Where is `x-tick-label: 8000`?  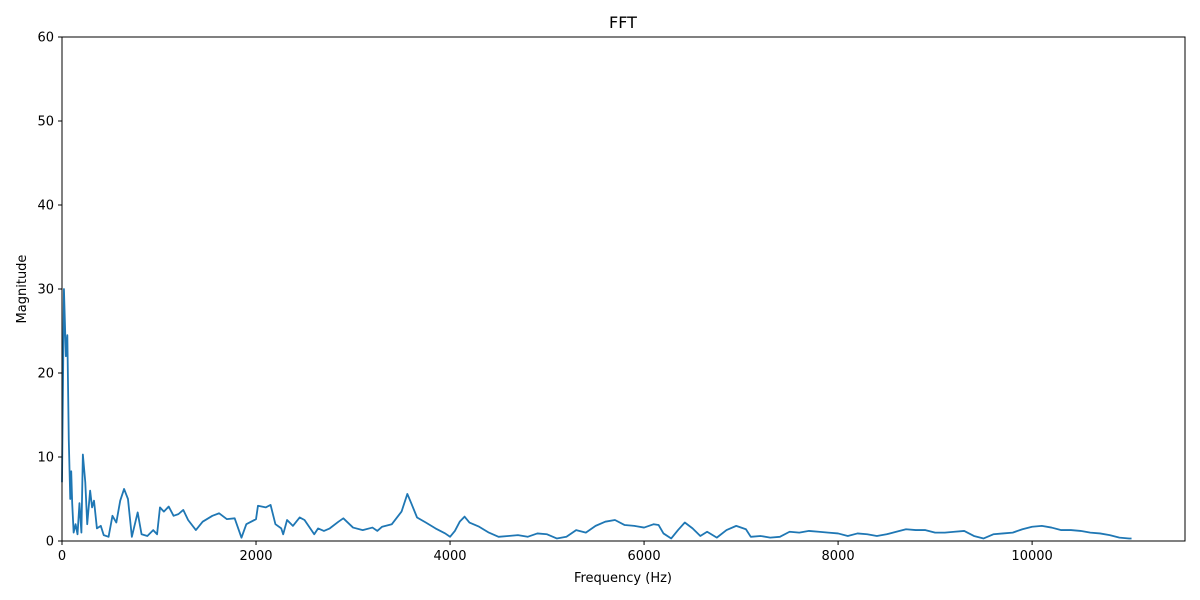
x-tick-label: 8000 is located at coordinates (838, 556).